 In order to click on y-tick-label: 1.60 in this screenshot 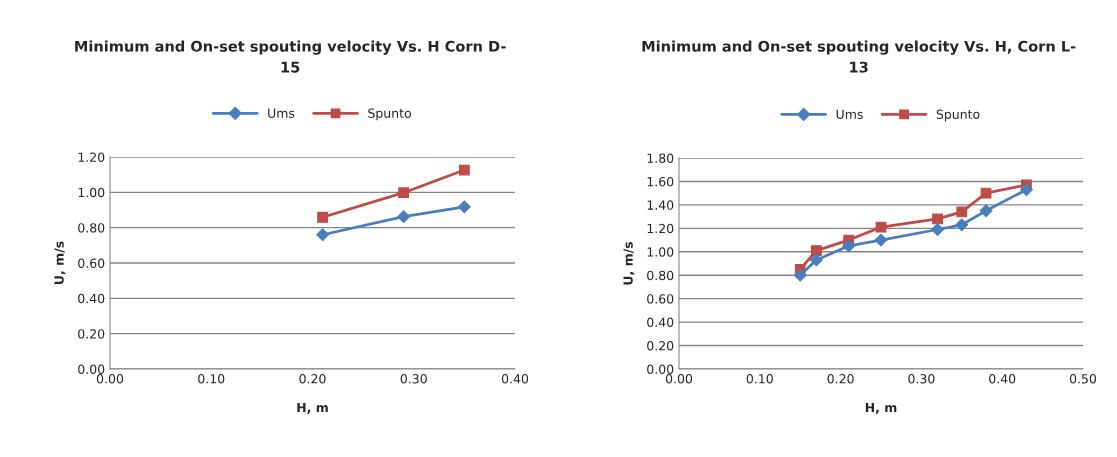, I will do `click(660, 181)`.